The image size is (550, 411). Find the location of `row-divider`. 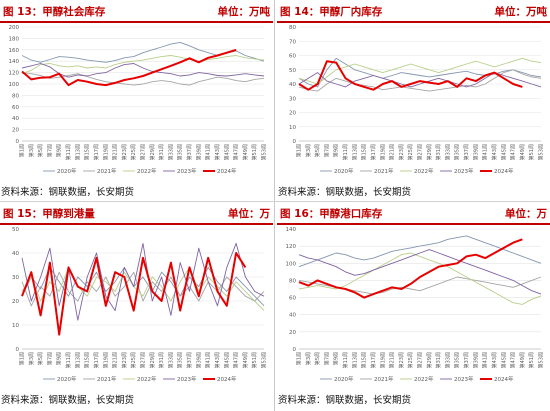

row-divider is located at coordinates (275, 201).